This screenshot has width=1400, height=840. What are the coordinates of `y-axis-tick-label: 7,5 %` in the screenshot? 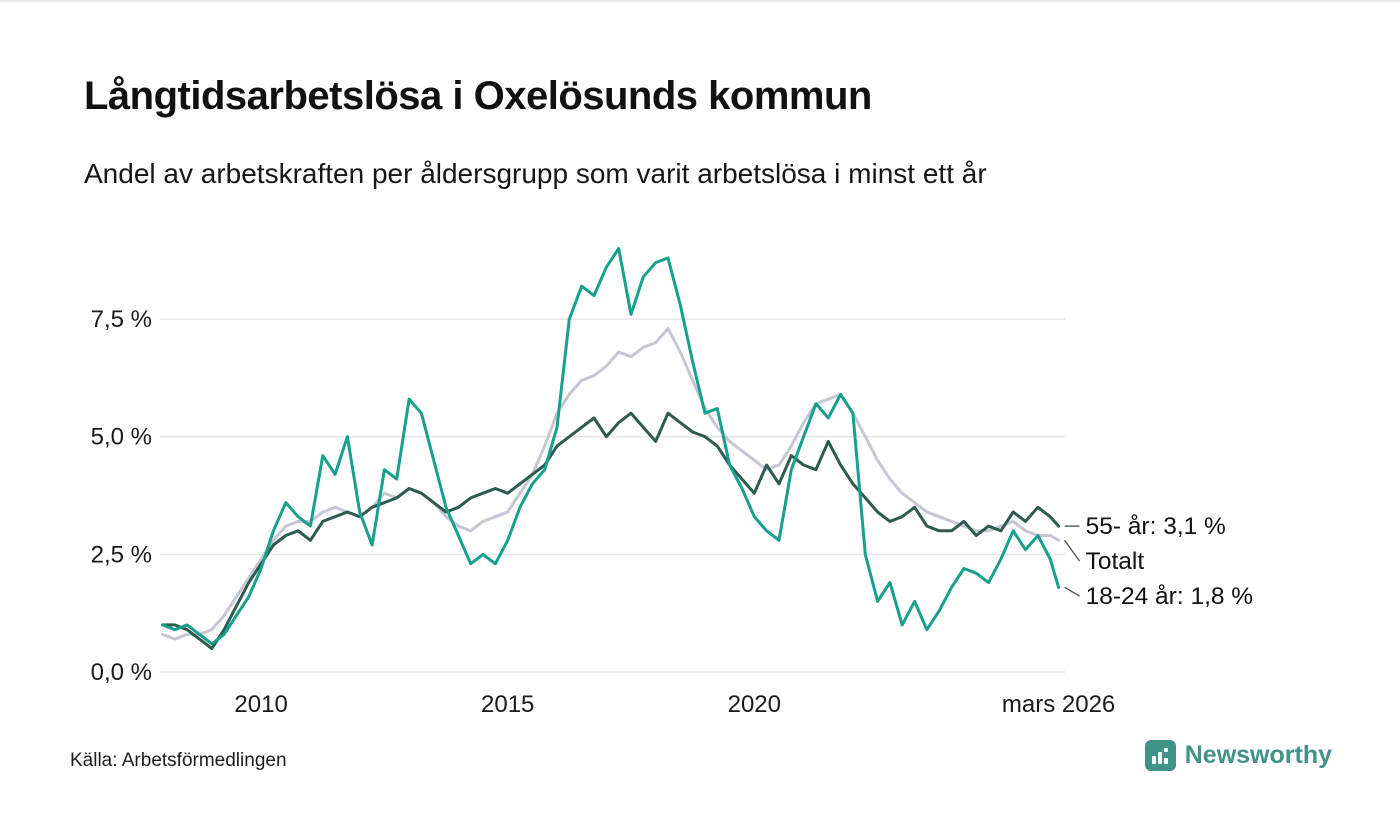 It's located at (121, 319).